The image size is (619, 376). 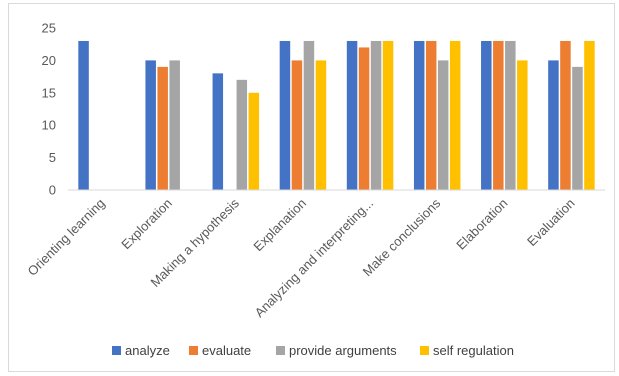 What do you see at coordinates (226, 350) in the screenshot?
I see `legend-label: evaluate` at bounding box center [226, 350].